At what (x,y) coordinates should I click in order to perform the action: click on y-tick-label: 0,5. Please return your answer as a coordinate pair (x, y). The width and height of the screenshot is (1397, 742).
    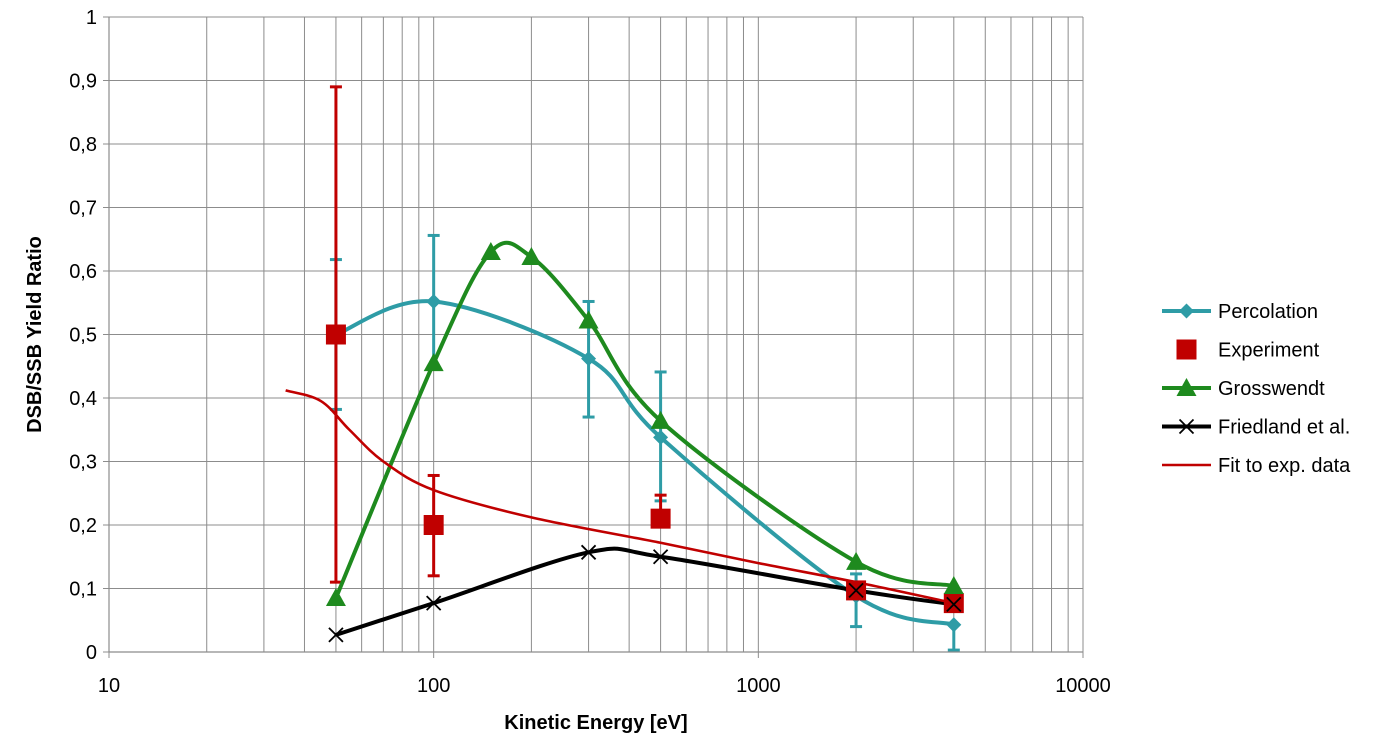
    Looking at the image, I should click on (83, 336).